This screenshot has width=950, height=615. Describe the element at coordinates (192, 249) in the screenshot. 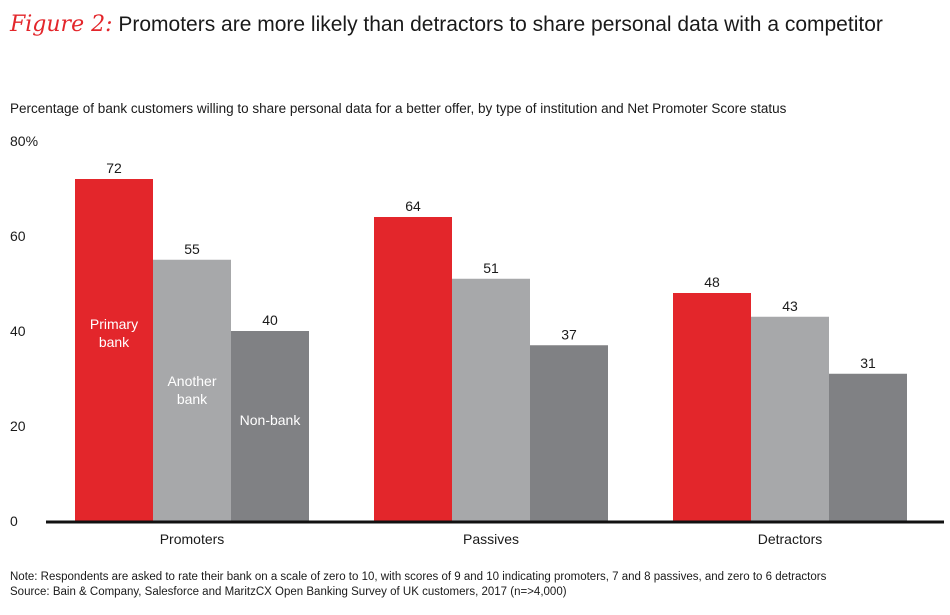

I see `bar-value-label: 55` at that location.